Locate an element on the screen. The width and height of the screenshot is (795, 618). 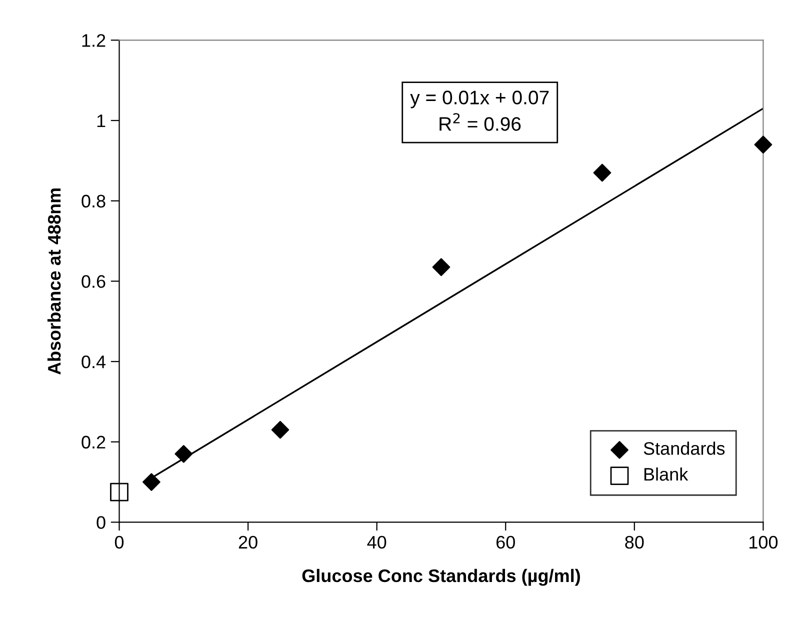
x-tick-label: 80 is located at coordinates (634, 542).